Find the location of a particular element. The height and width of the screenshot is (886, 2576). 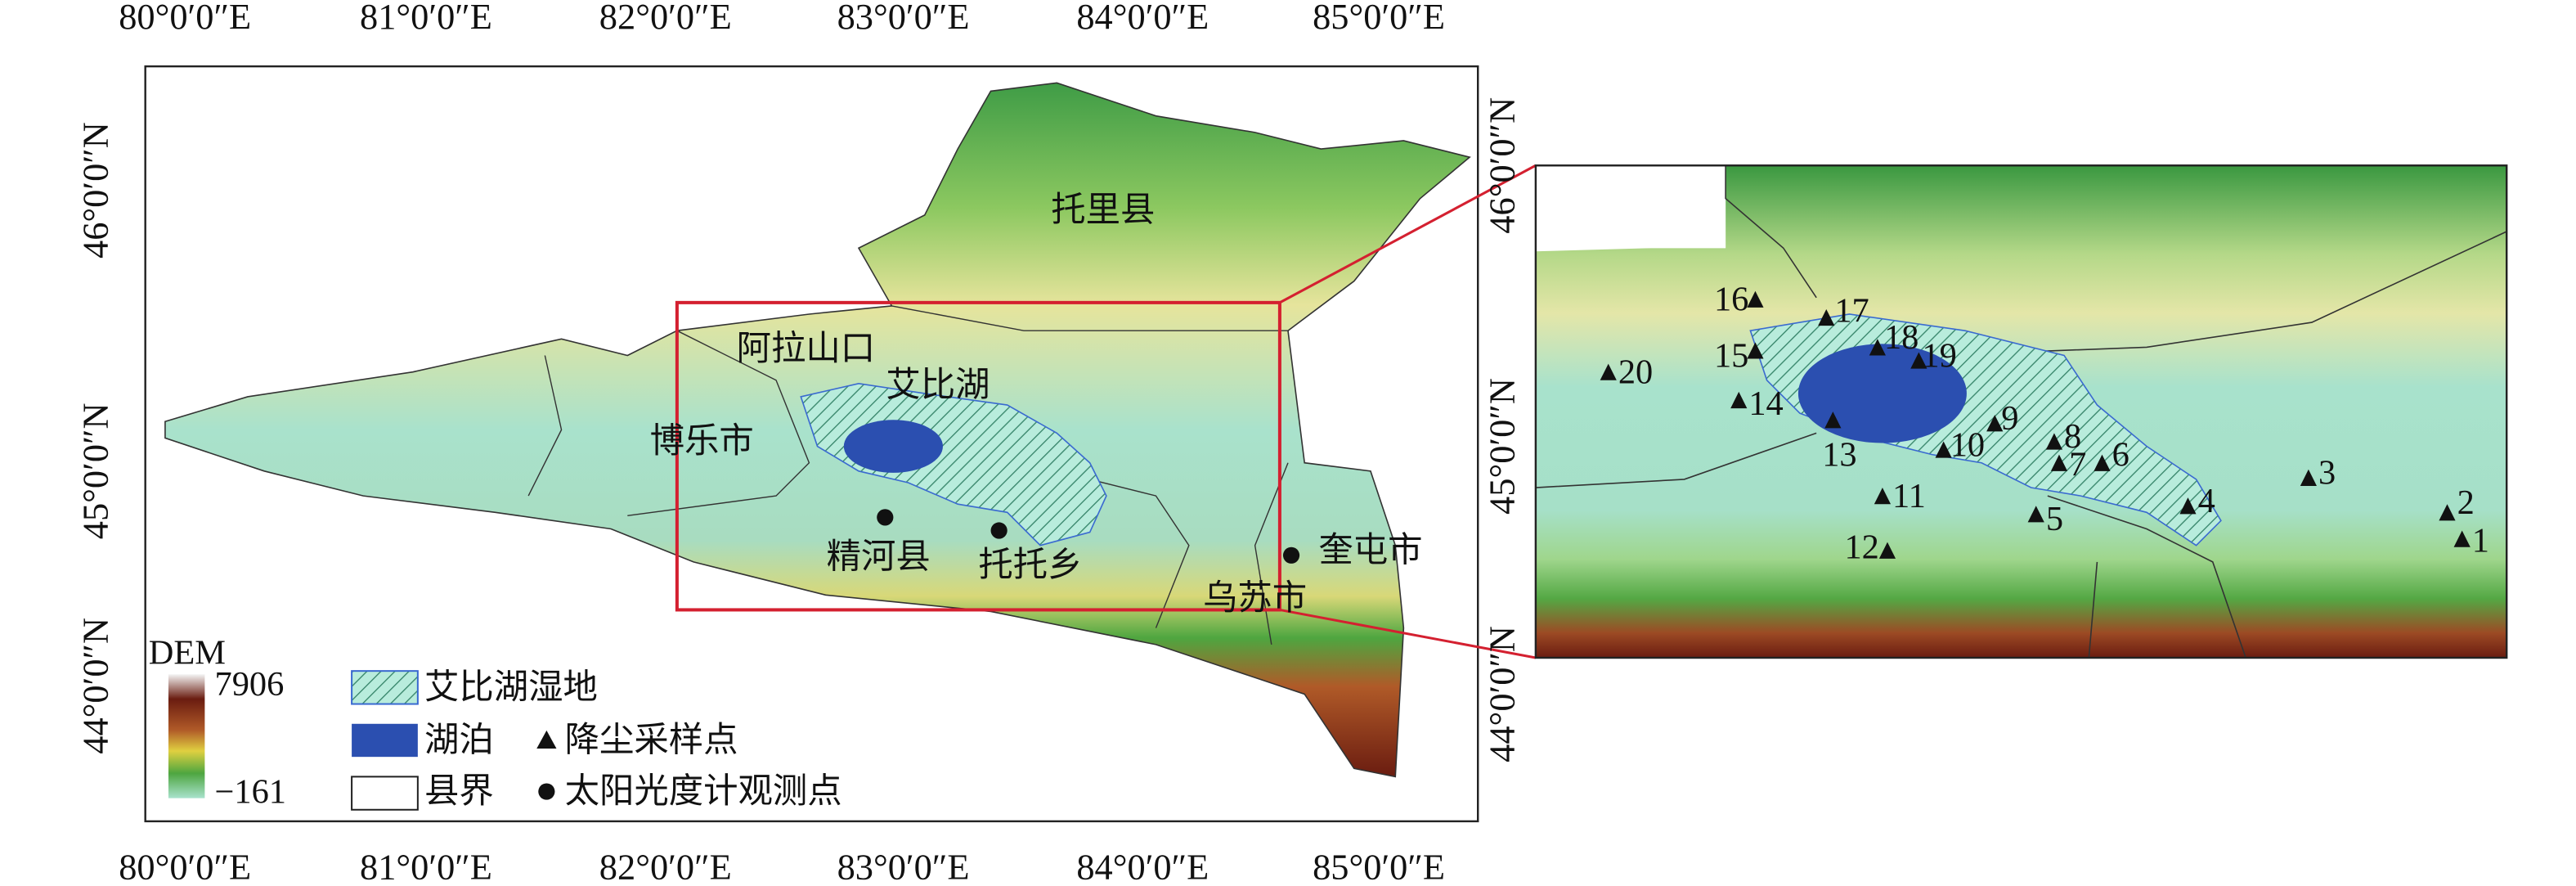

sample-label: 4 is located at coordinates (2206, 501).